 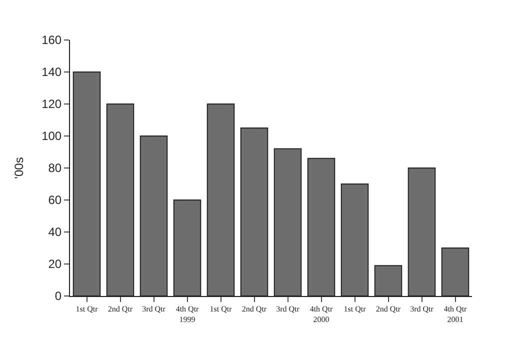 I want to click on y-tick-label: 80, so click(x=55, y=168).